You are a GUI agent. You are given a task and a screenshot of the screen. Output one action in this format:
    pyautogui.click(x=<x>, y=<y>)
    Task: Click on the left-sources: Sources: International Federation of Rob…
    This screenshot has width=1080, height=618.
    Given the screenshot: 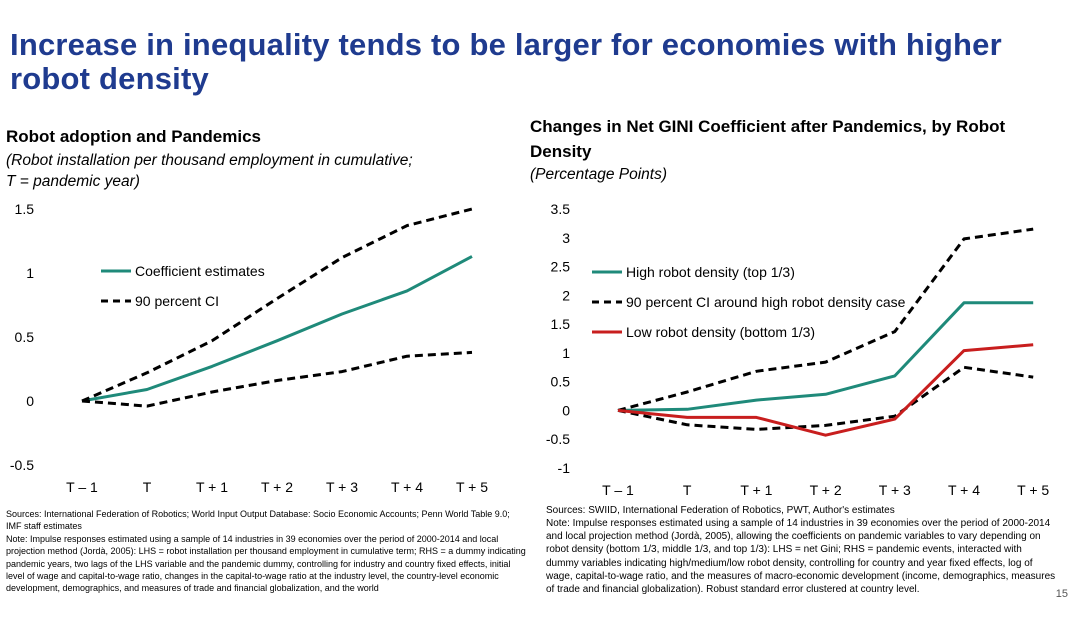 What is the action you would take?
    pyautogui.click(x=258, y=520)
    